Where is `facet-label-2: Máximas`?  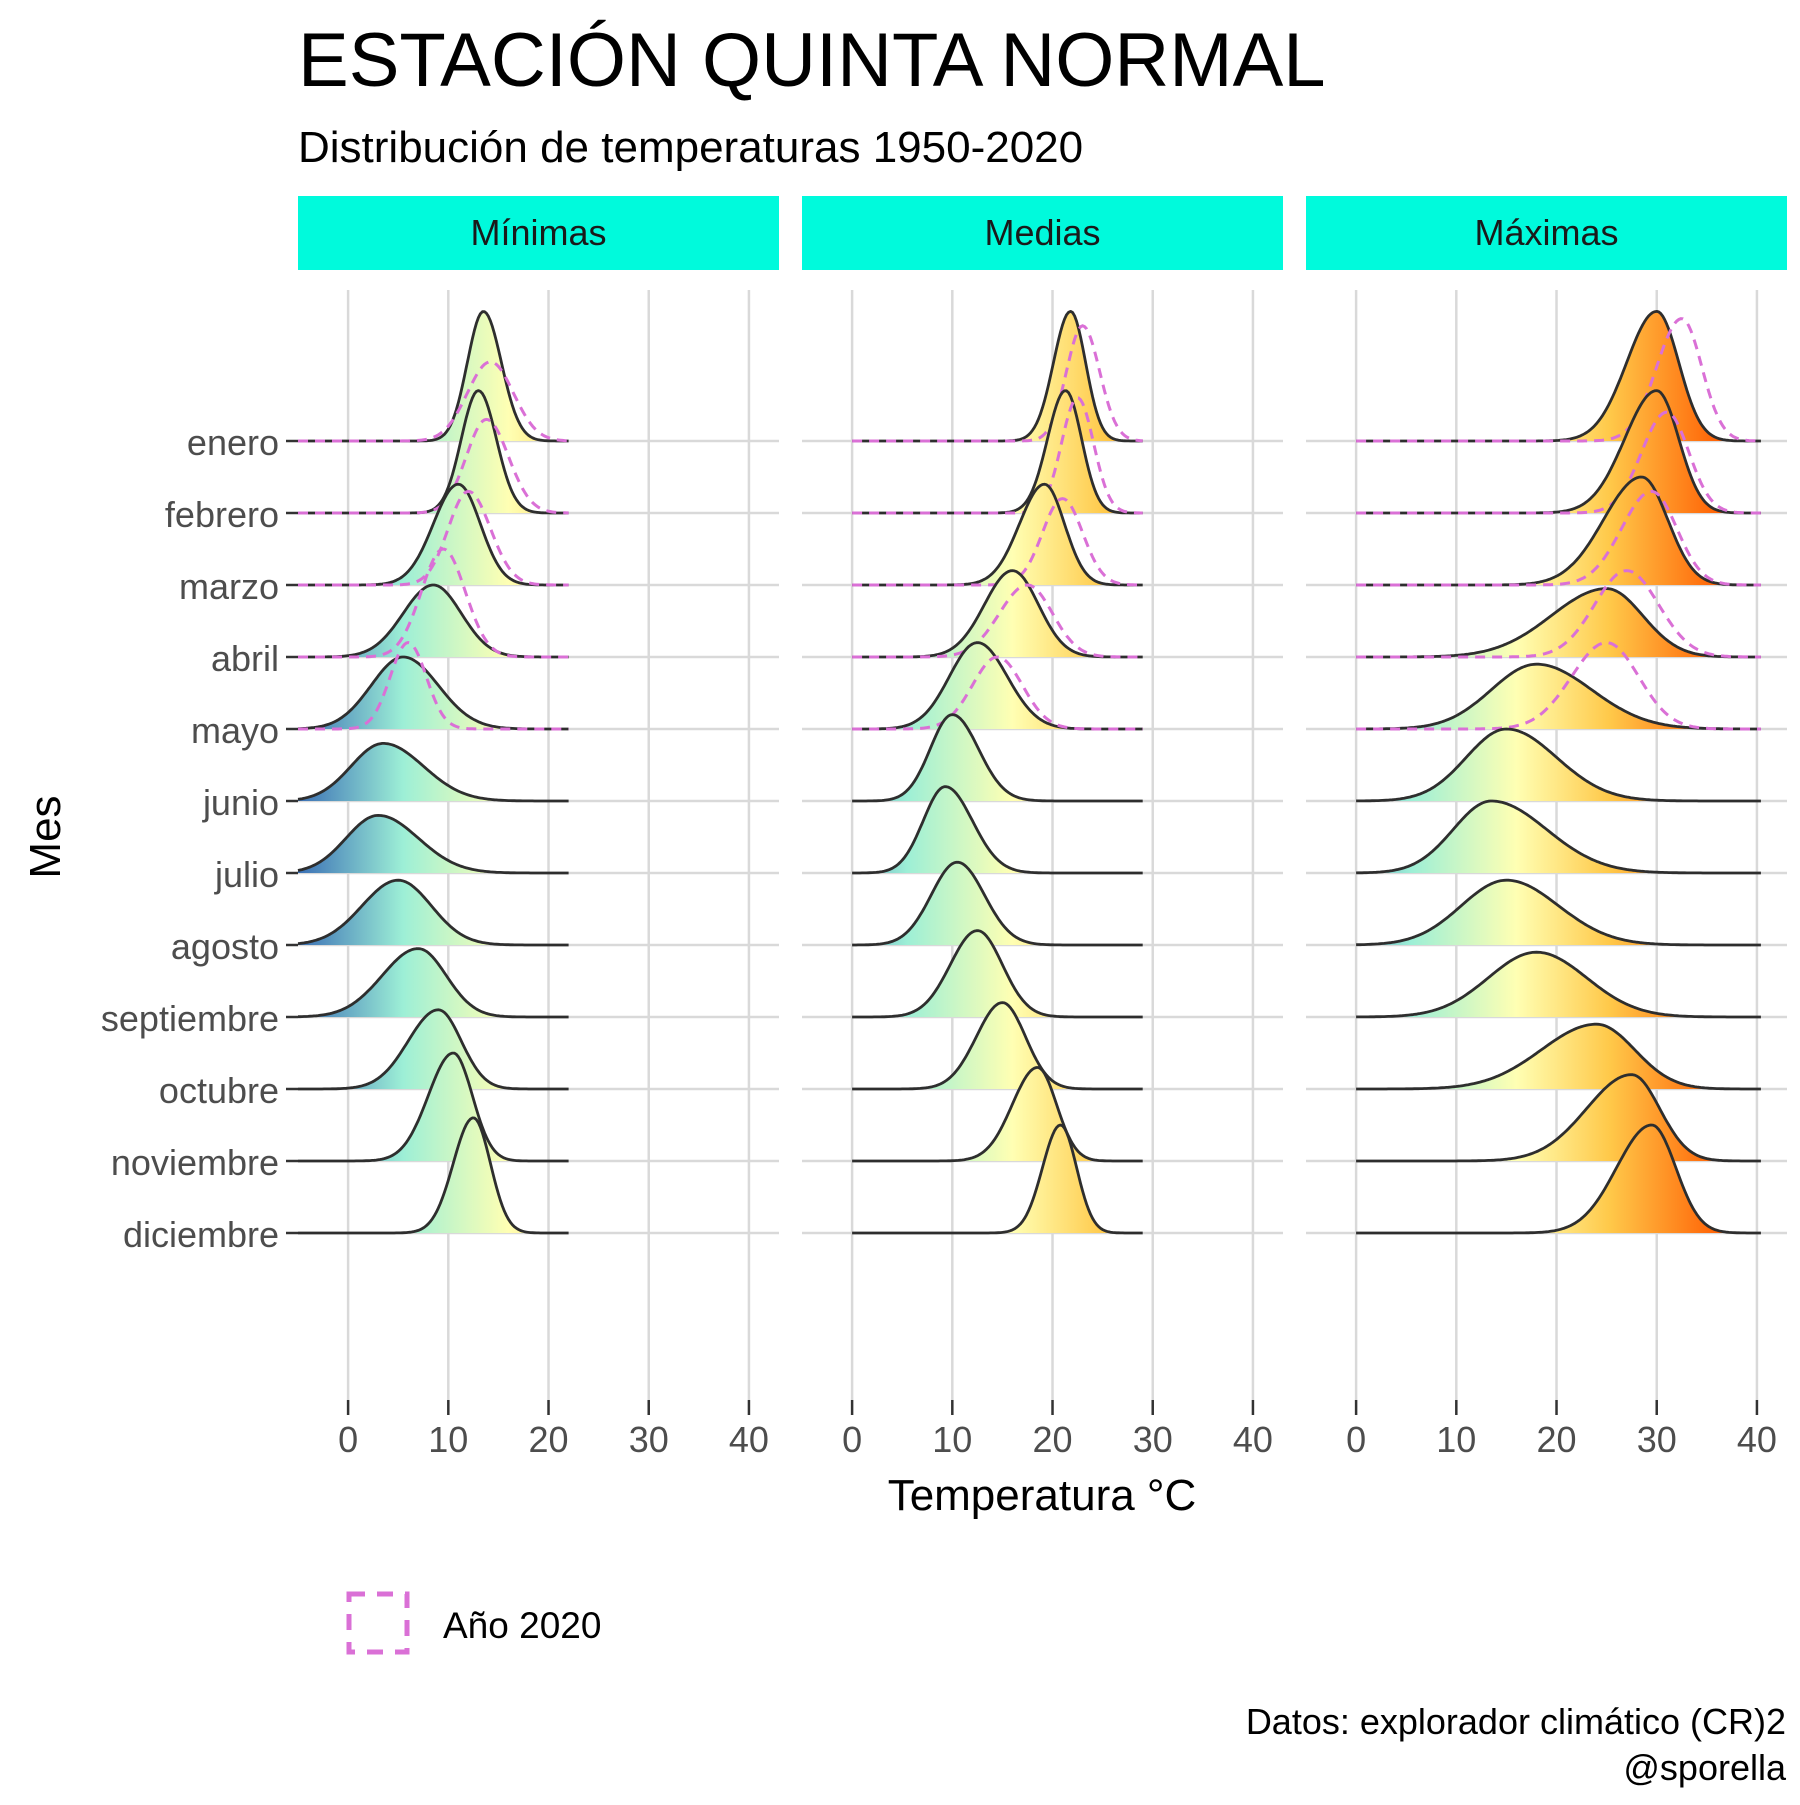 facet-label-2: Máximas is located at coordinates (1546, 232).